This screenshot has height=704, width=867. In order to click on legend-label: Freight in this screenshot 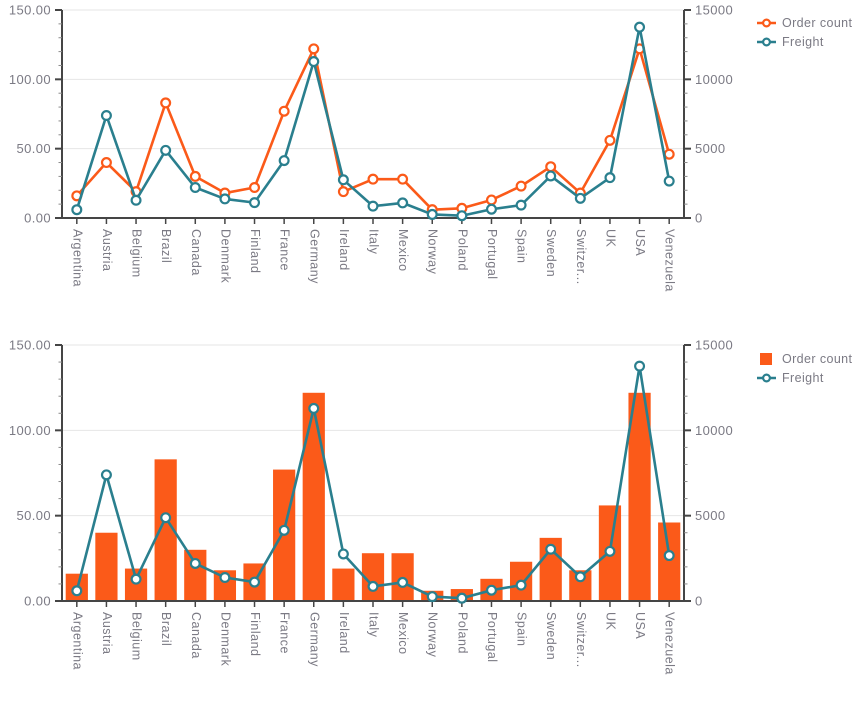, I will do `click(803, 42)`.